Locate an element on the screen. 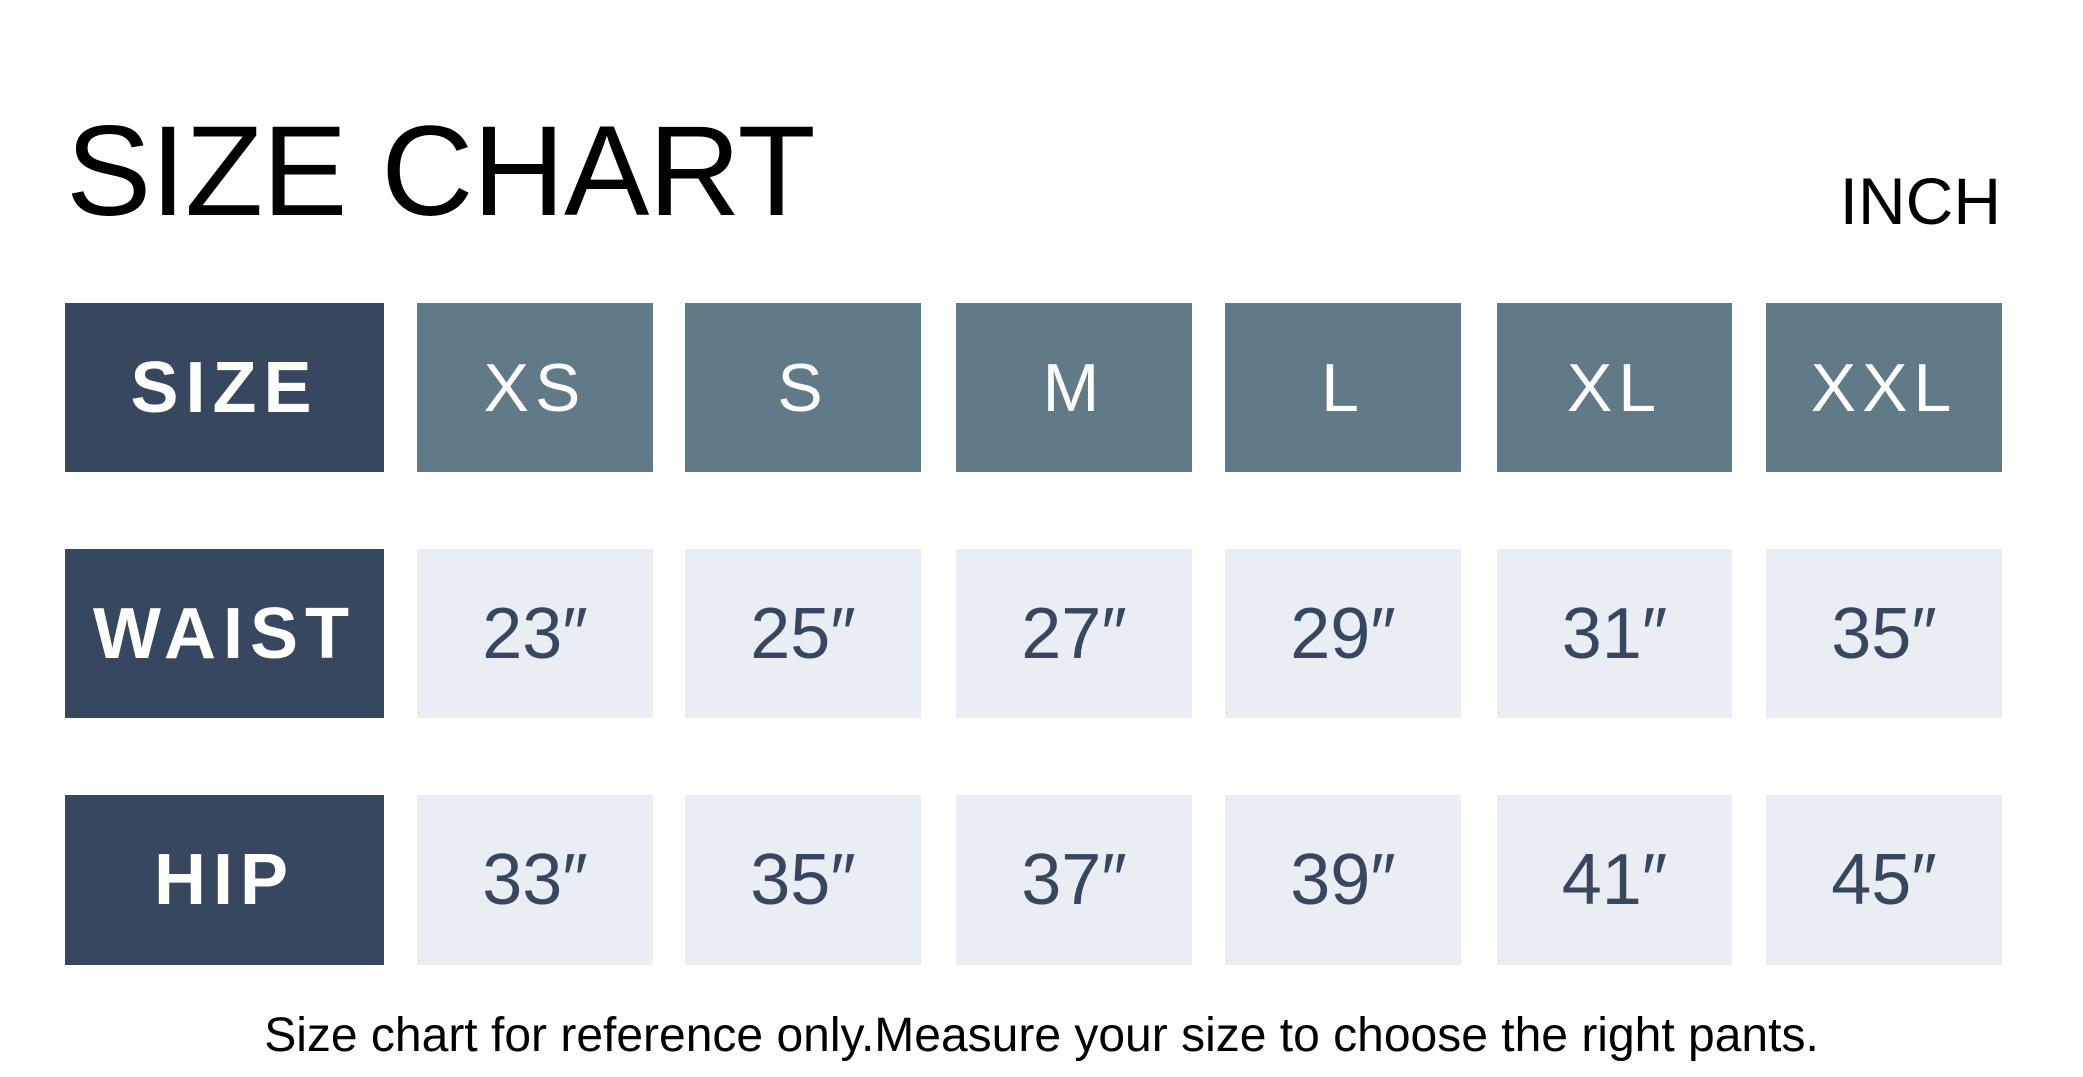 The height and width of the screenshot is (1077, 2083). hip-value-cell: 37″ is located at coordinates (1074, 880).